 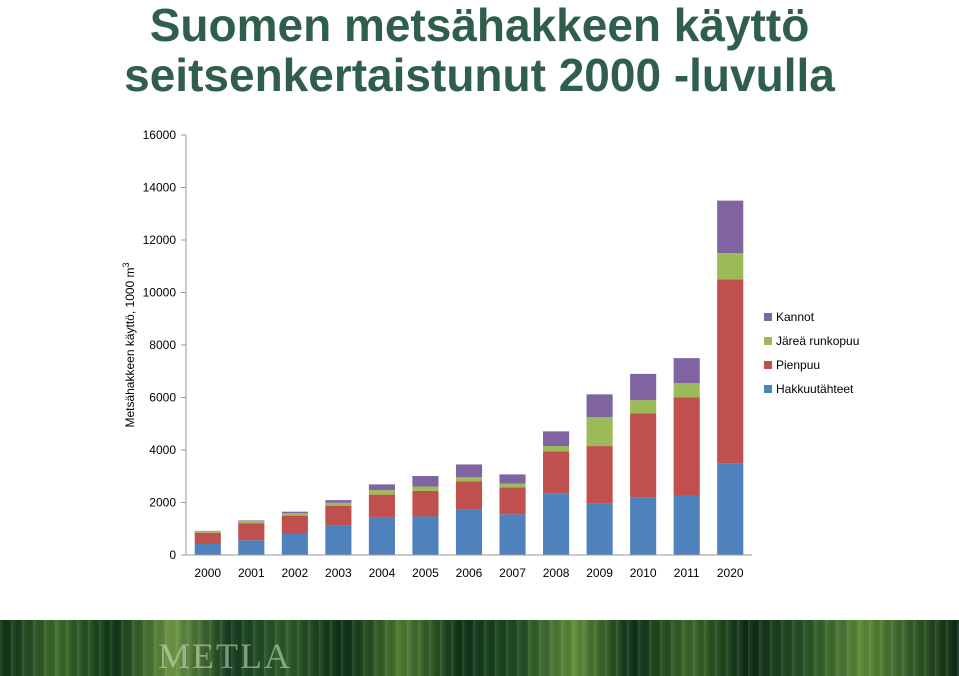 What do you see at coordinates (643, 387) in the screenshot?
I see `bar-kannot-2010` at bounding box center [643, 387].